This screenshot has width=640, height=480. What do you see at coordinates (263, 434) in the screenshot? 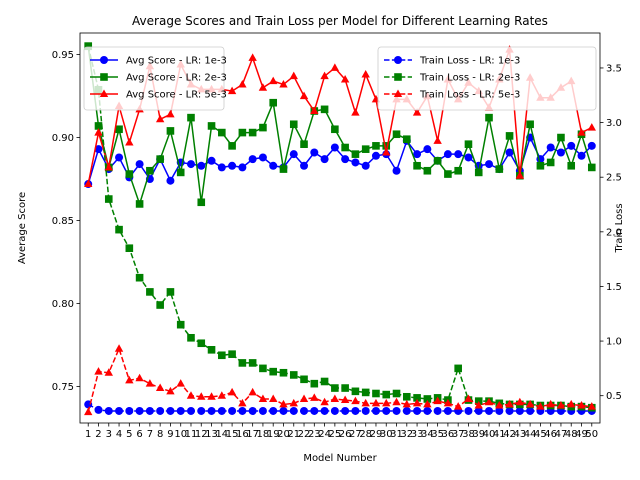
I see `x-tick-label: 18` at bounding box center [263, 434].